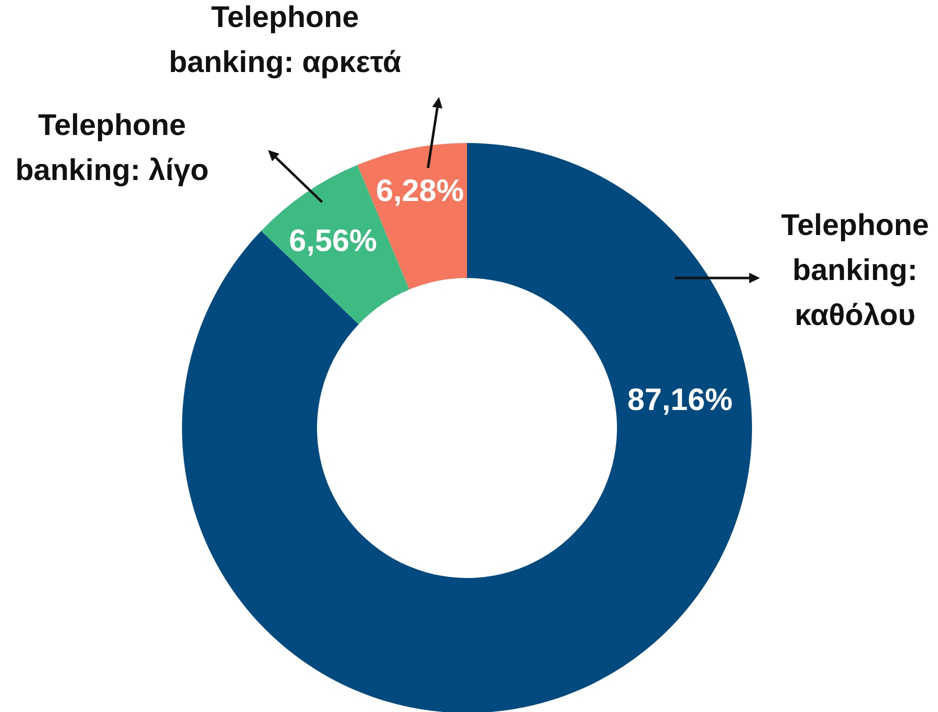 The height and width of the screenshot is (712, 938). I want to click on data-label: 6,56%, so click(333, 240).